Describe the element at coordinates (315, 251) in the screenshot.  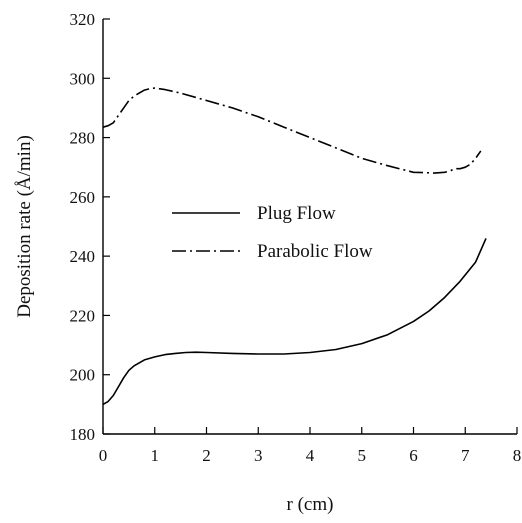
I see `legend-label-parabolic-flow: Parabolic Flow` at that location.